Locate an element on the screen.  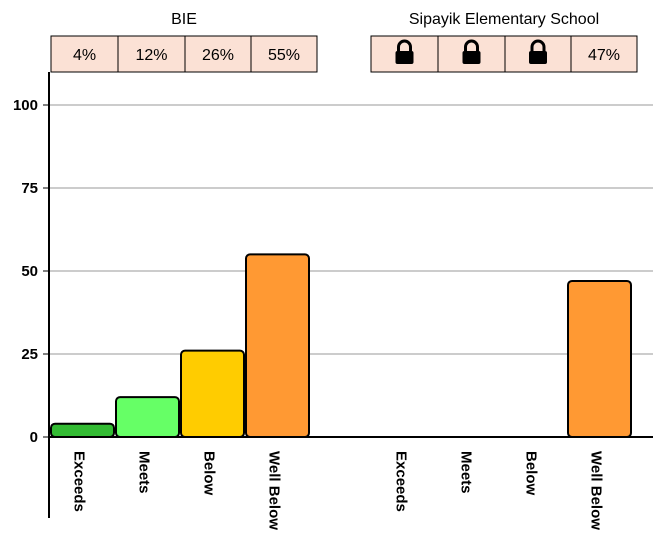
group-title: Sipayik Elementary School is located at coordinates (504, 19).